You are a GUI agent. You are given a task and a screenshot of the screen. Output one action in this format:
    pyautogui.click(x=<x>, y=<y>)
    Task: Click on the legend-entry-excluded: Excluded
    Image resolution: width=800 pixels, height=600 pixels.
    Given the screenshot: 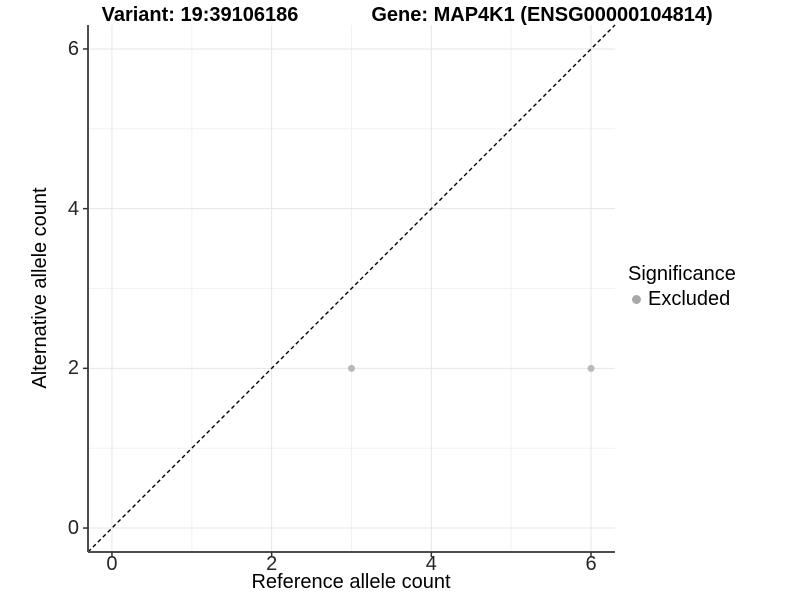 What is the action you would take?
    pyautogui.click(x=682, y=299)
    